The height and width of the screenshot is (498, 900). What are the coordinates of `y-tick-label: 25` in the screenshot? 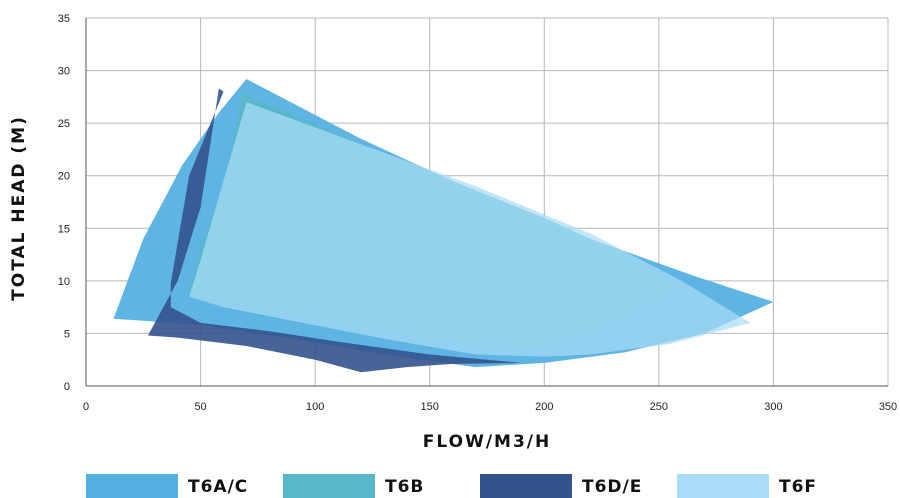 It's located at (64, 124).